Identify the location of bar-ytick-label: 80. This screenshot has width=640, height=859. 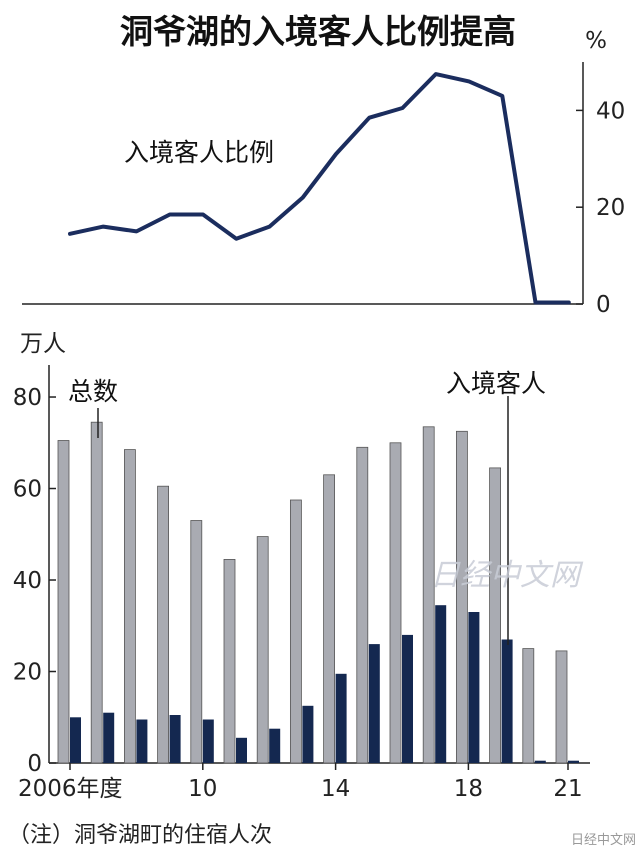
(27, 398).